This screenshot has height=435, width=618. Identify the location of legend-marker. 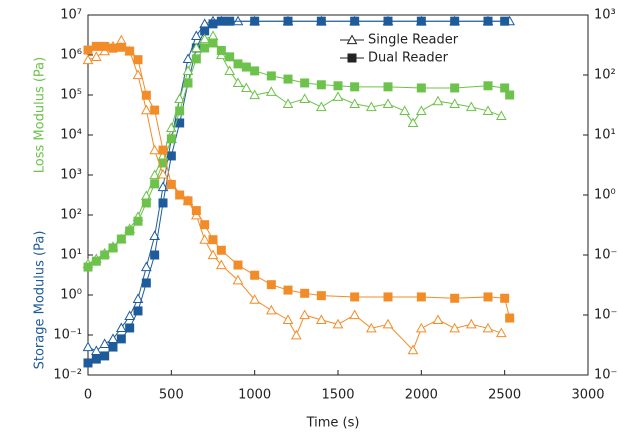
(352, 39).